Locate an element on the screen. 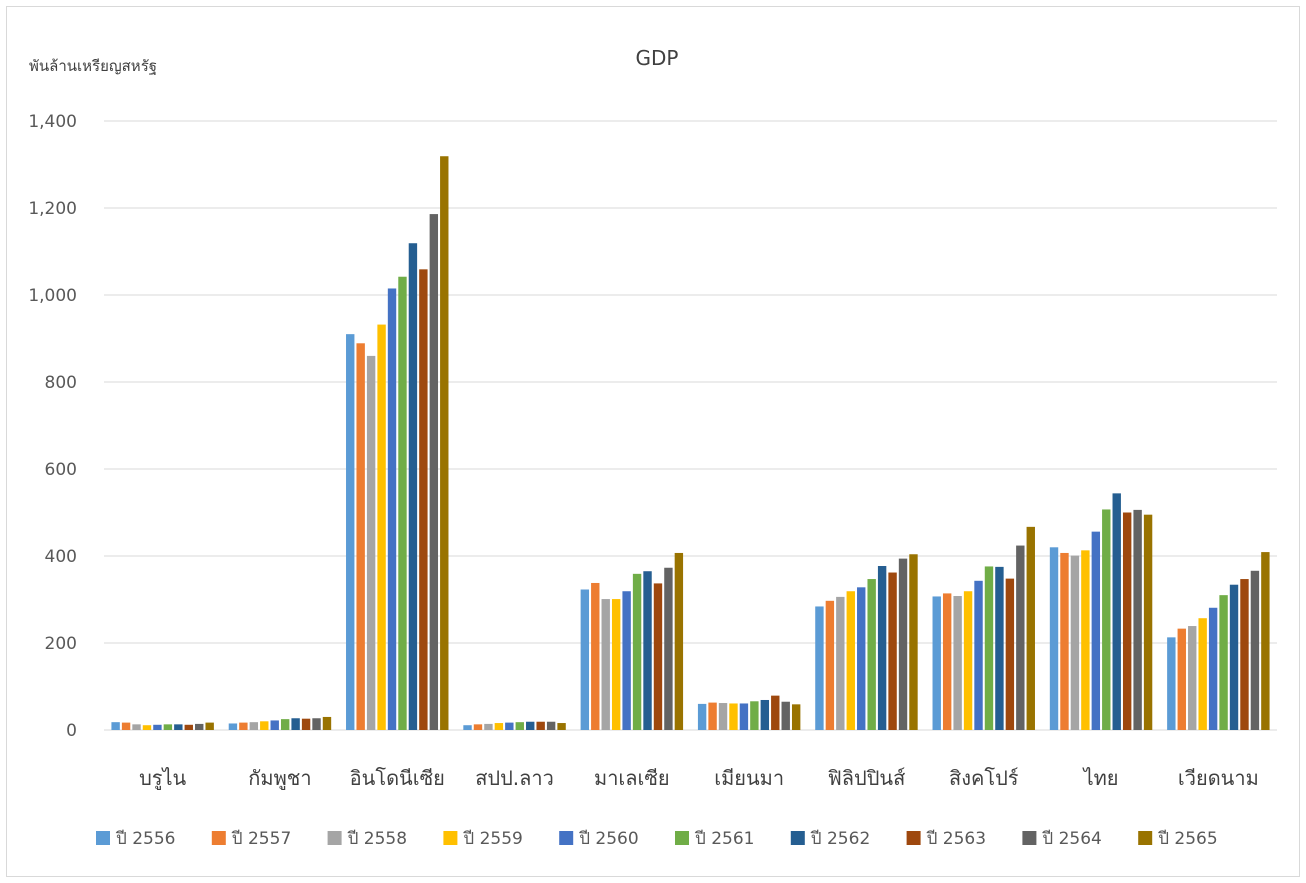 This screenshot has height=883, width=1306. legend-label: ปี 2558 is located at coordinates (377, 839).